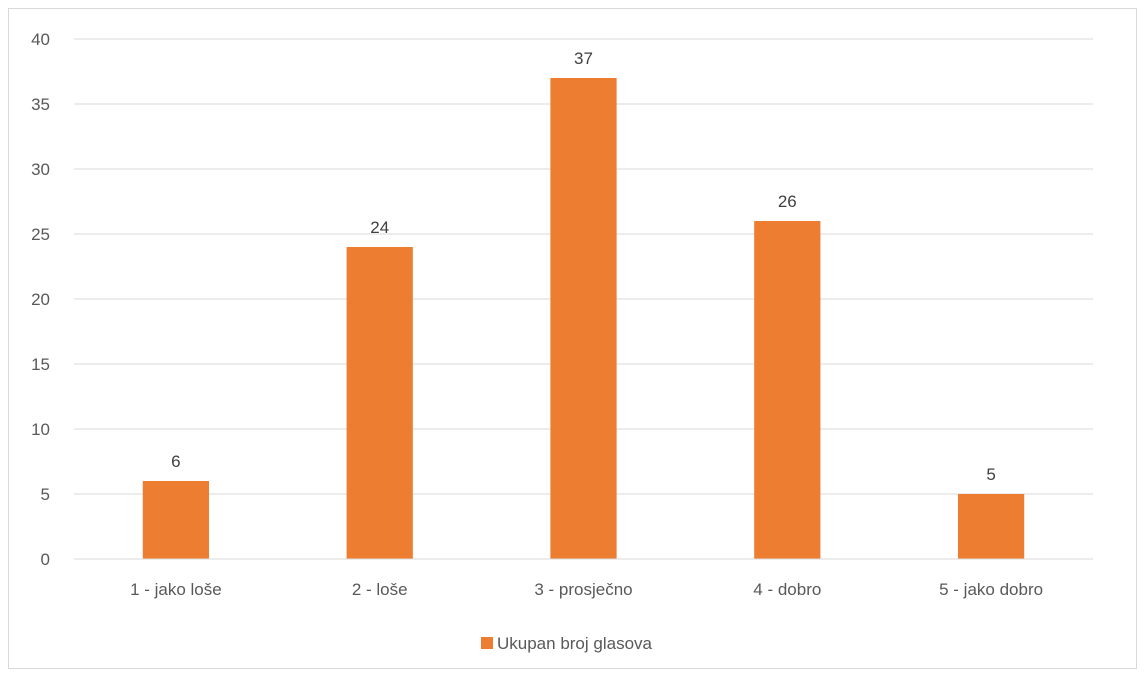  I want to click on data-label: 24, so click(379, 227).